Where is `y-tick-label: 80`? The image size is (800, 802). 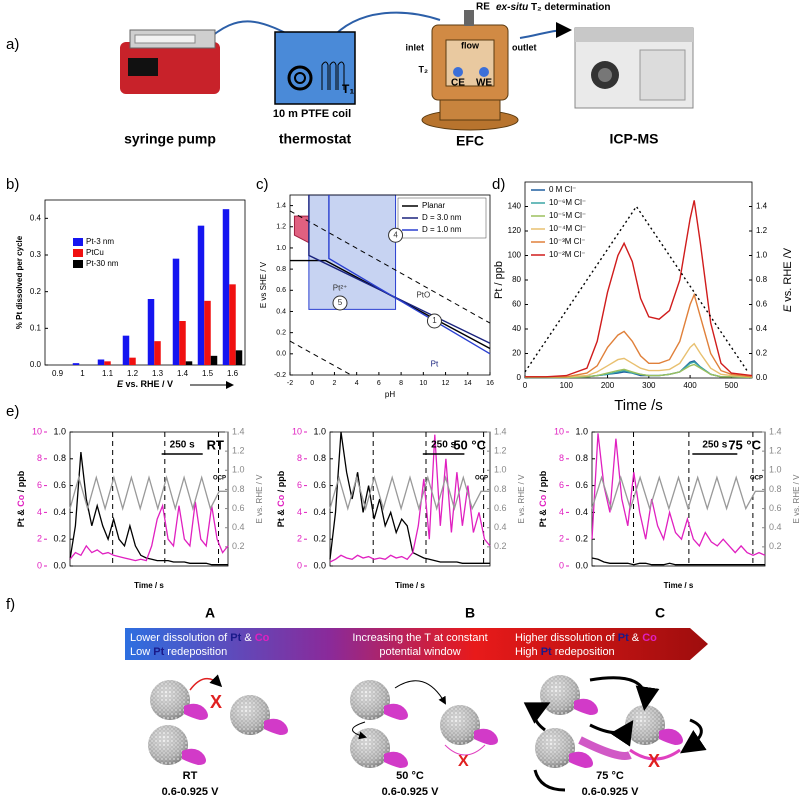
y-tick-label: 80 is located at coordinates (516, 279).